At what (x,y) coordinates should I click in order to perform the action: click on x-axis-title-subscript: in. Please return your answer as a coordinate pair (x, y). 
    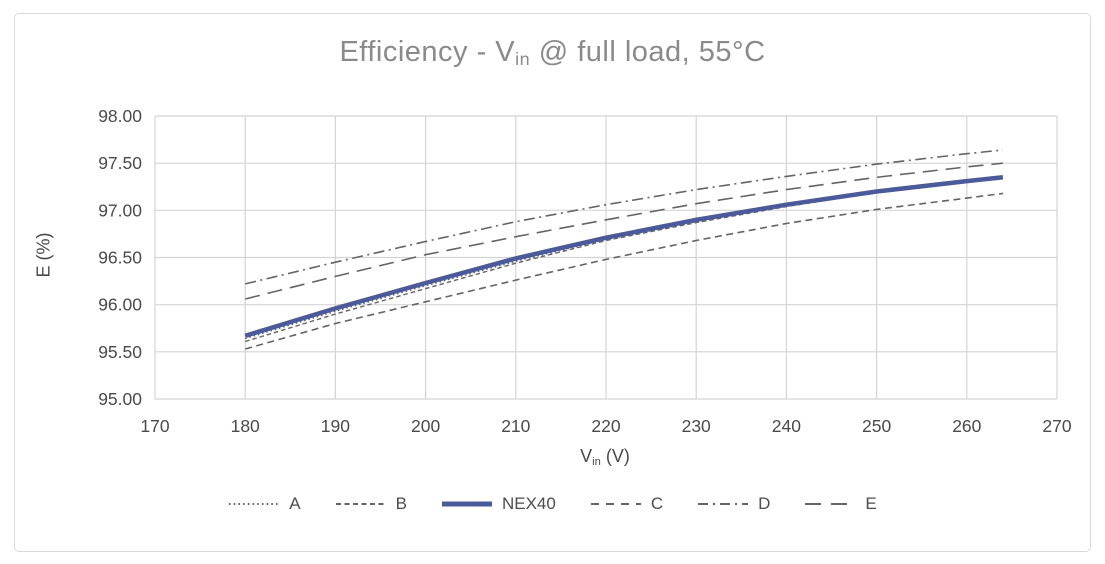
    Looking at the image, I should click on (596, 461).